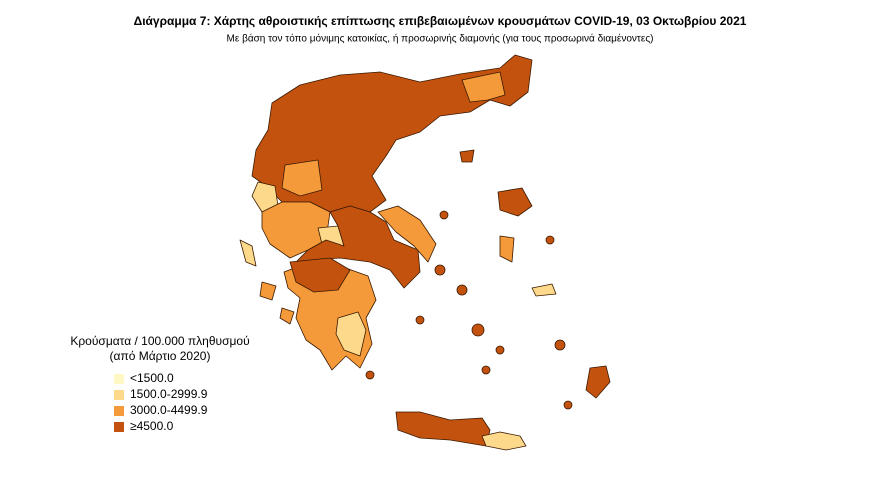 The width and height of the screenshot is (884, 485). What do you see at coordinates (169, 394) in the screenshot?
I see `legend-label: 1500.0-2999.9` at bounding box center [169, 394].